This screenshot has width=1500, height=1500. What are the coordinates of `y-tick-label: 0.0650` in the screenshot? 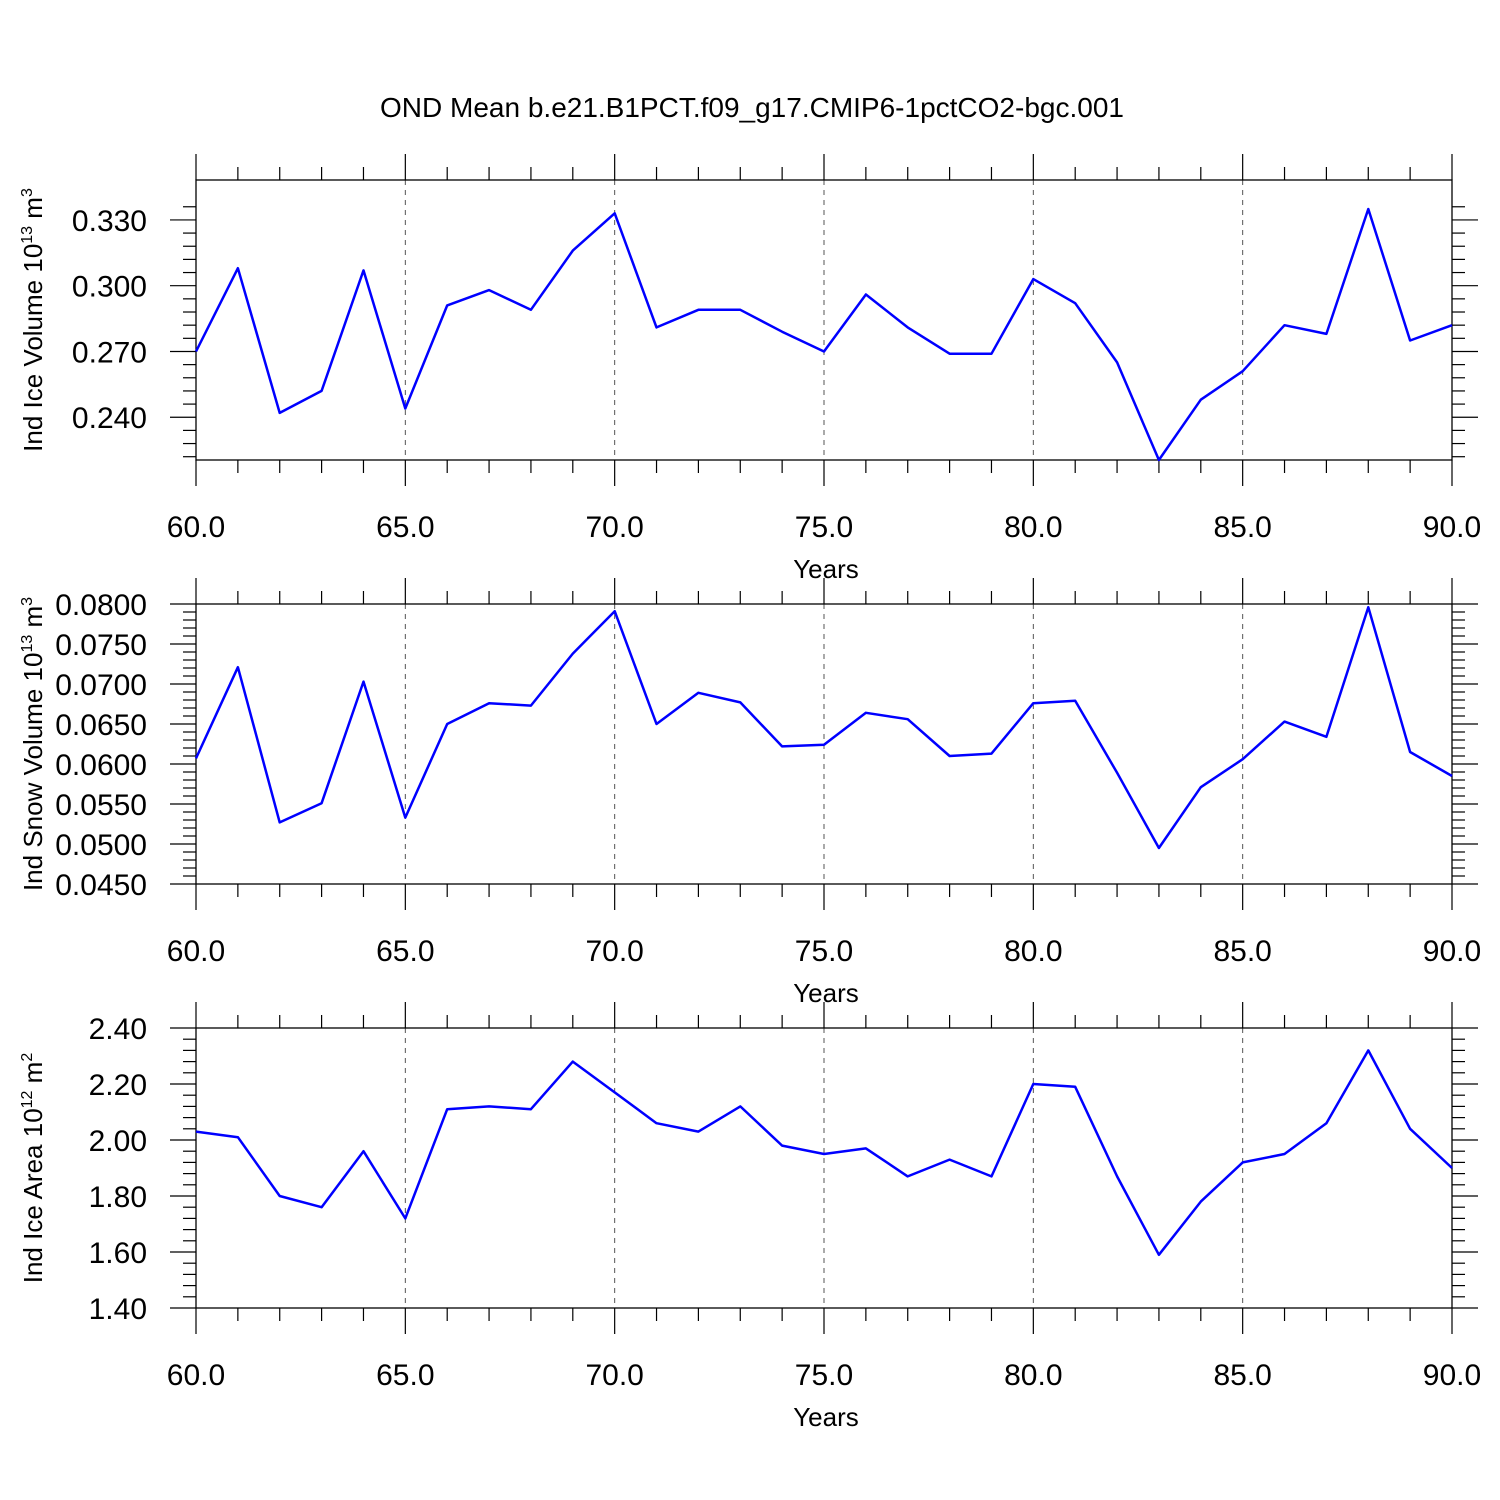 It's located at (101, 725).